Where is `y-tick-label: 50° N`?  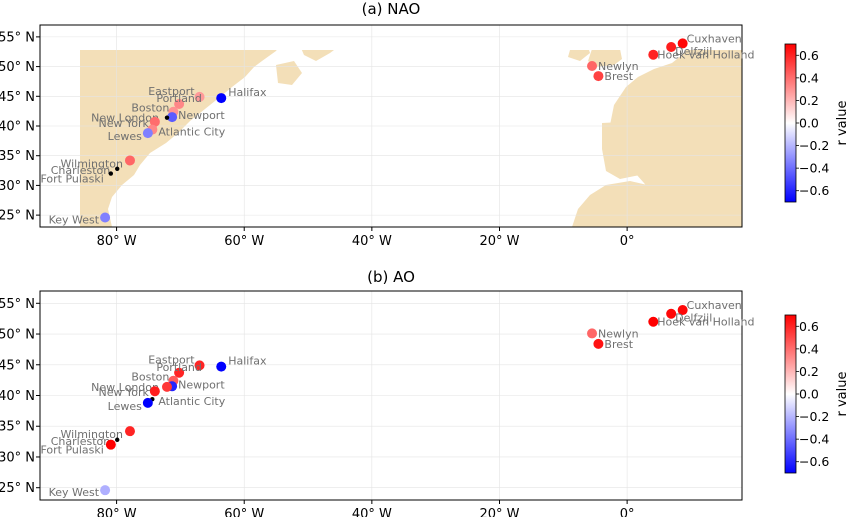
y-tick-label: 50° N is located at coordinates (17, 67).